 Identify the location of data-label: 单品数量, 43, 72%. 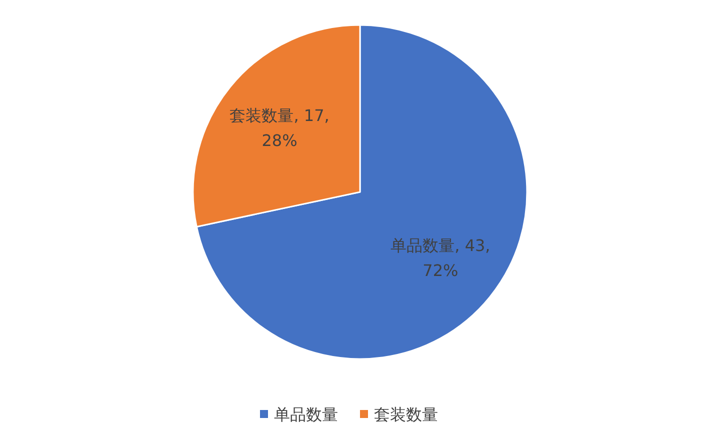
(440, 258).